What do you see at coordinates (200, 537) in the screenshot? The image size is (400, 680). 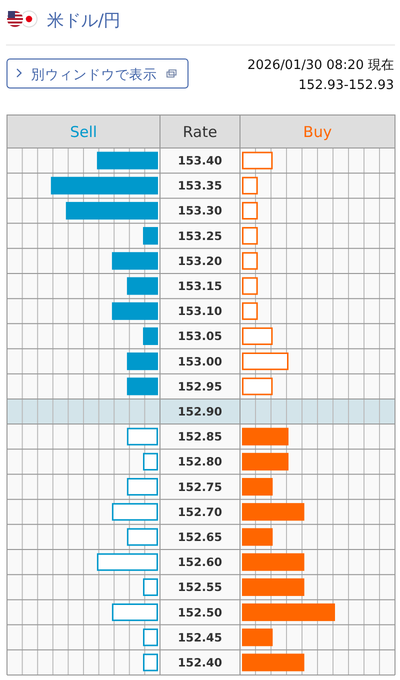 I see `y-tick-label: 152.65` at bounding box center [200, 537].